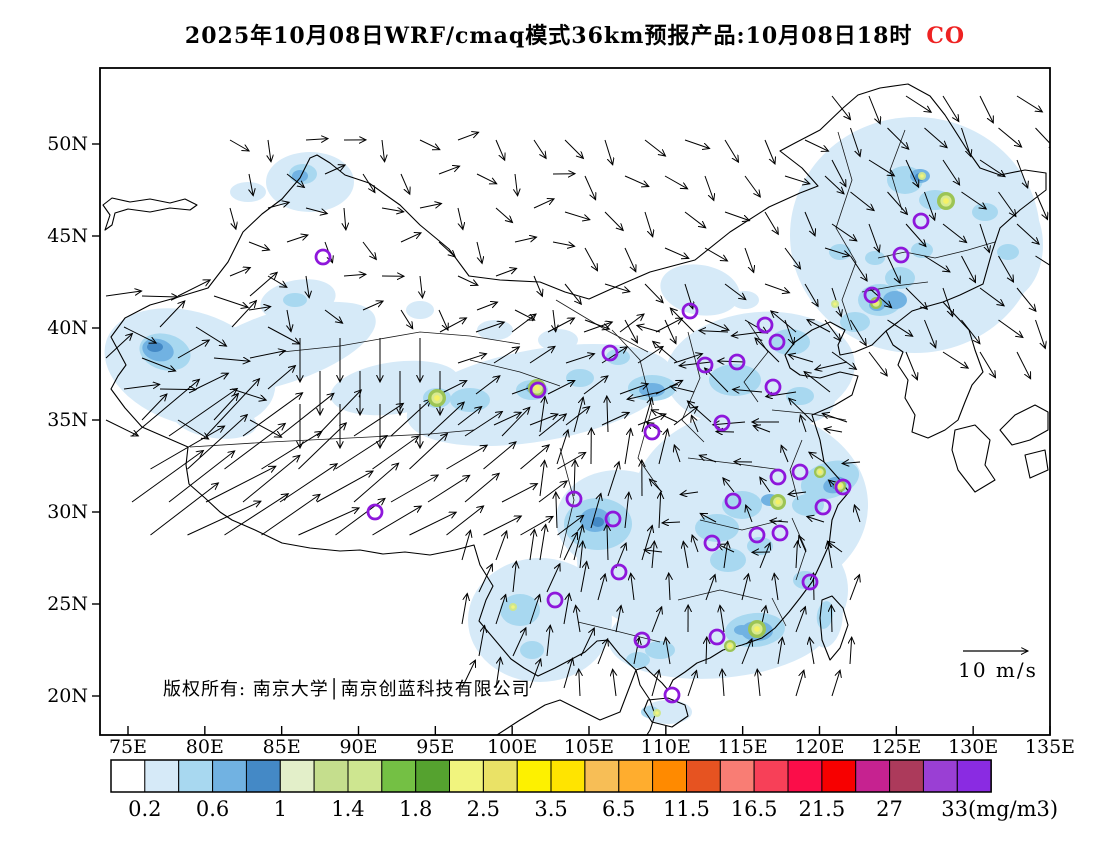 This screenshot has height=850, width=1100. Describe the element at coordinates (754, 809) in the screenshot. I see `colorbar-tick-label: 16.5` at that location.